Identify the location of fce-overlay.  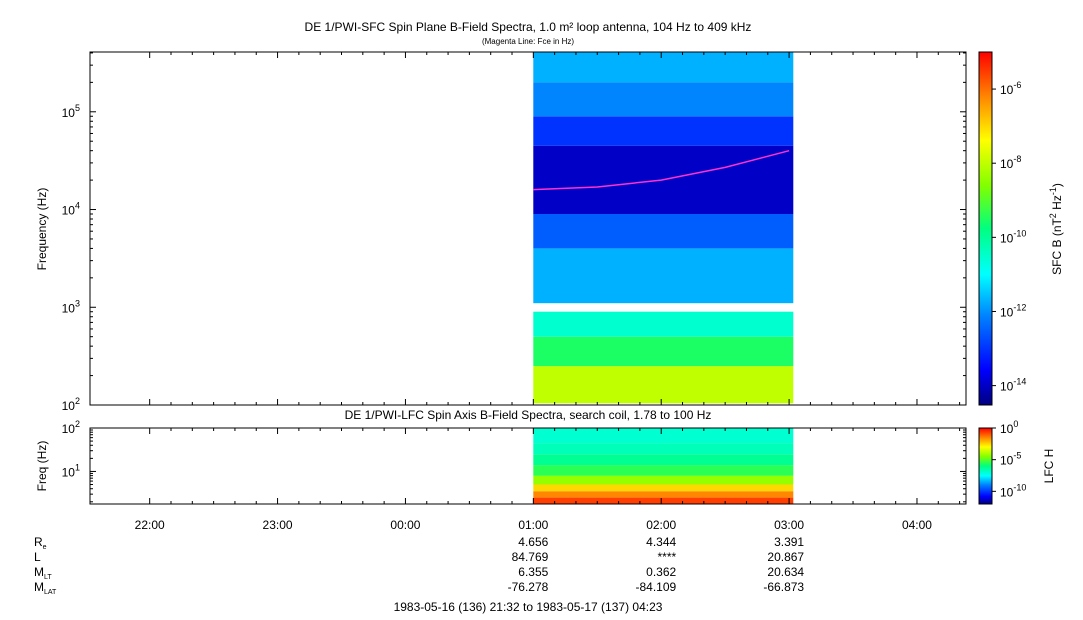
(661, 170).